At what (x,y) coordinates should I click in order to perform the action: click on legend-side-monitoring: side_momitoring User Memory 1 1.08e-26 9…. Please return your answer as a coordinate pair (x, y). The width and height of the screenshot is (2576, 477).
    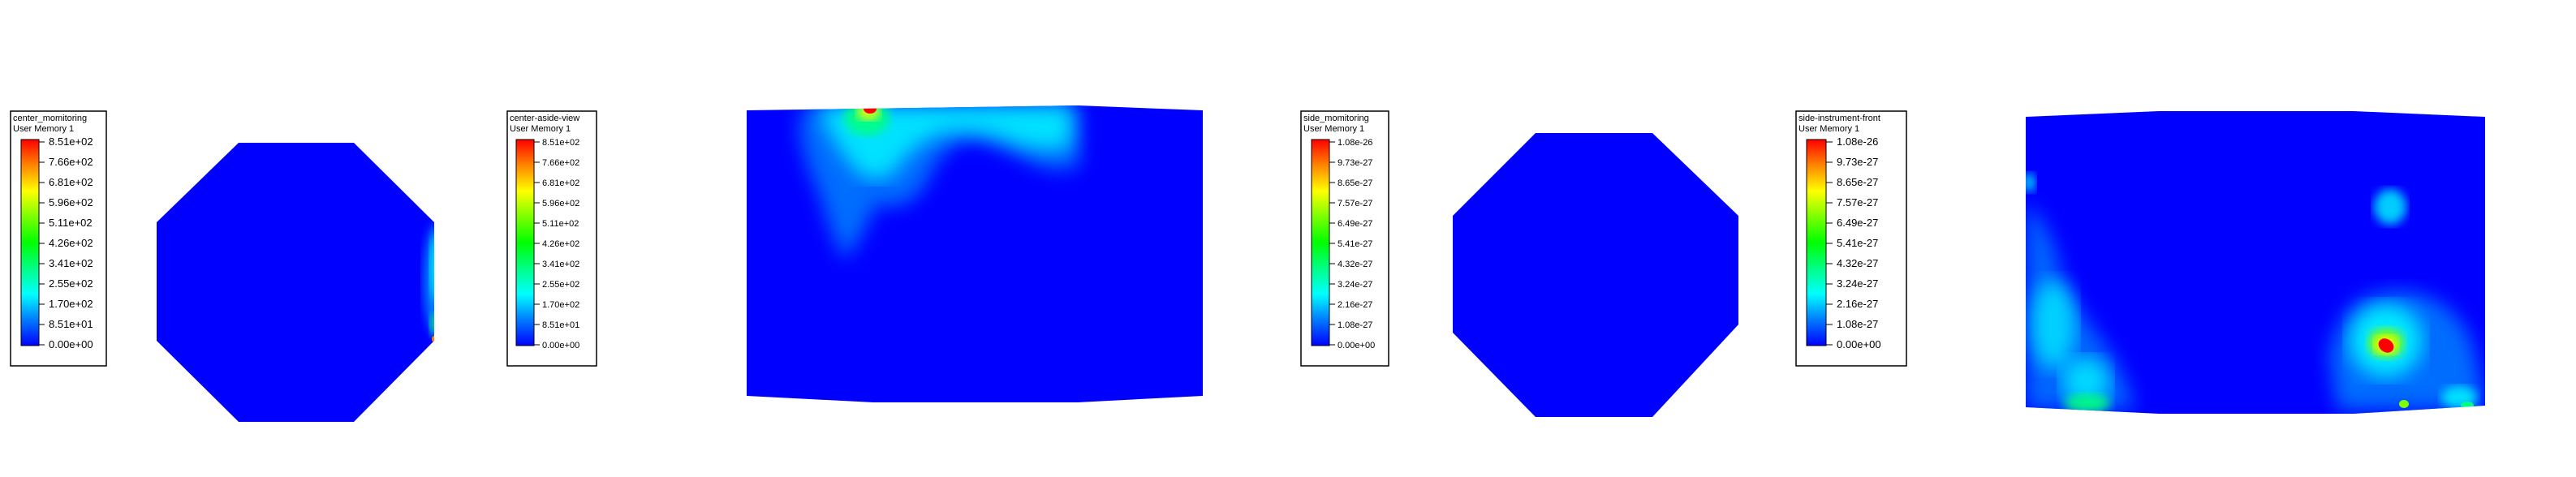
    Looking at the image, I should click on (1345, 238).